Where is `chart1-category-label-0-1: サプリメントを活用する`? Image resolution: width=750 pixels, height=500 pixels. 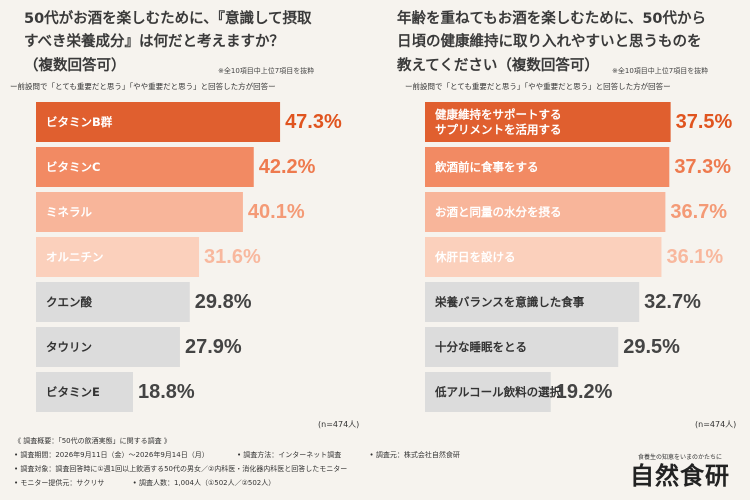
chart1-category-label-0-1: サプリメントを活用する is located at coordinates (498, 130).